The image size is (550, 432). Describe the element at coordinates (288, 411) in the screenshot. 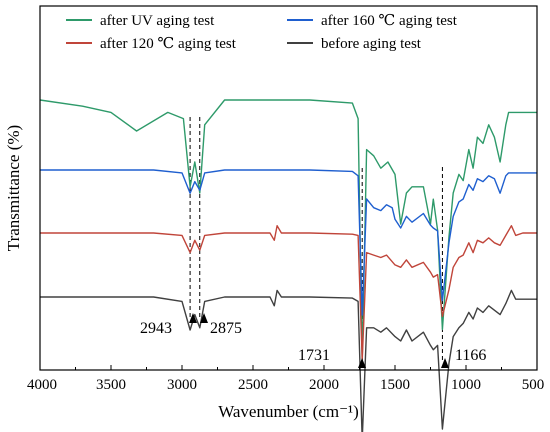

I see `x-axis-title: Wavenumber (cm⁻¹)` at that location.